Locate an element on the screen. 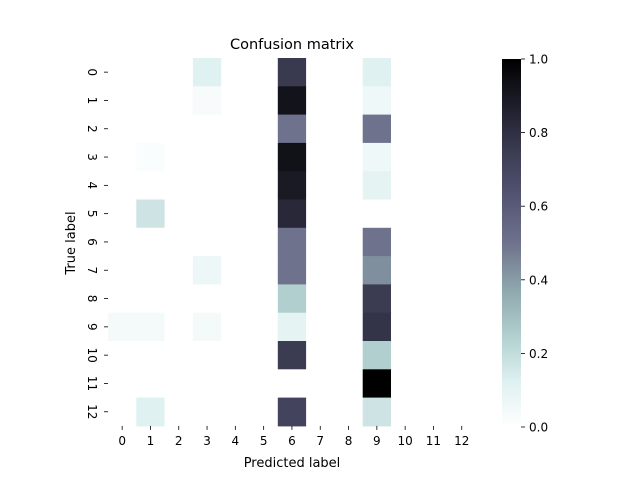  y-tick-label: 4 is located at coordinates (92, 186).